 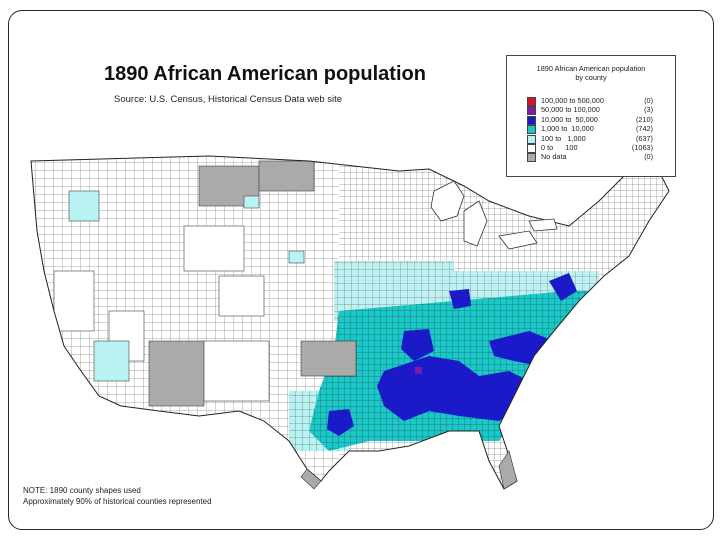 What do you see at coordinates (82, 490) in the screenshot?
I see `note-line-1: NOTE: 1890 county shapes used` at bounding box center [82, 490].